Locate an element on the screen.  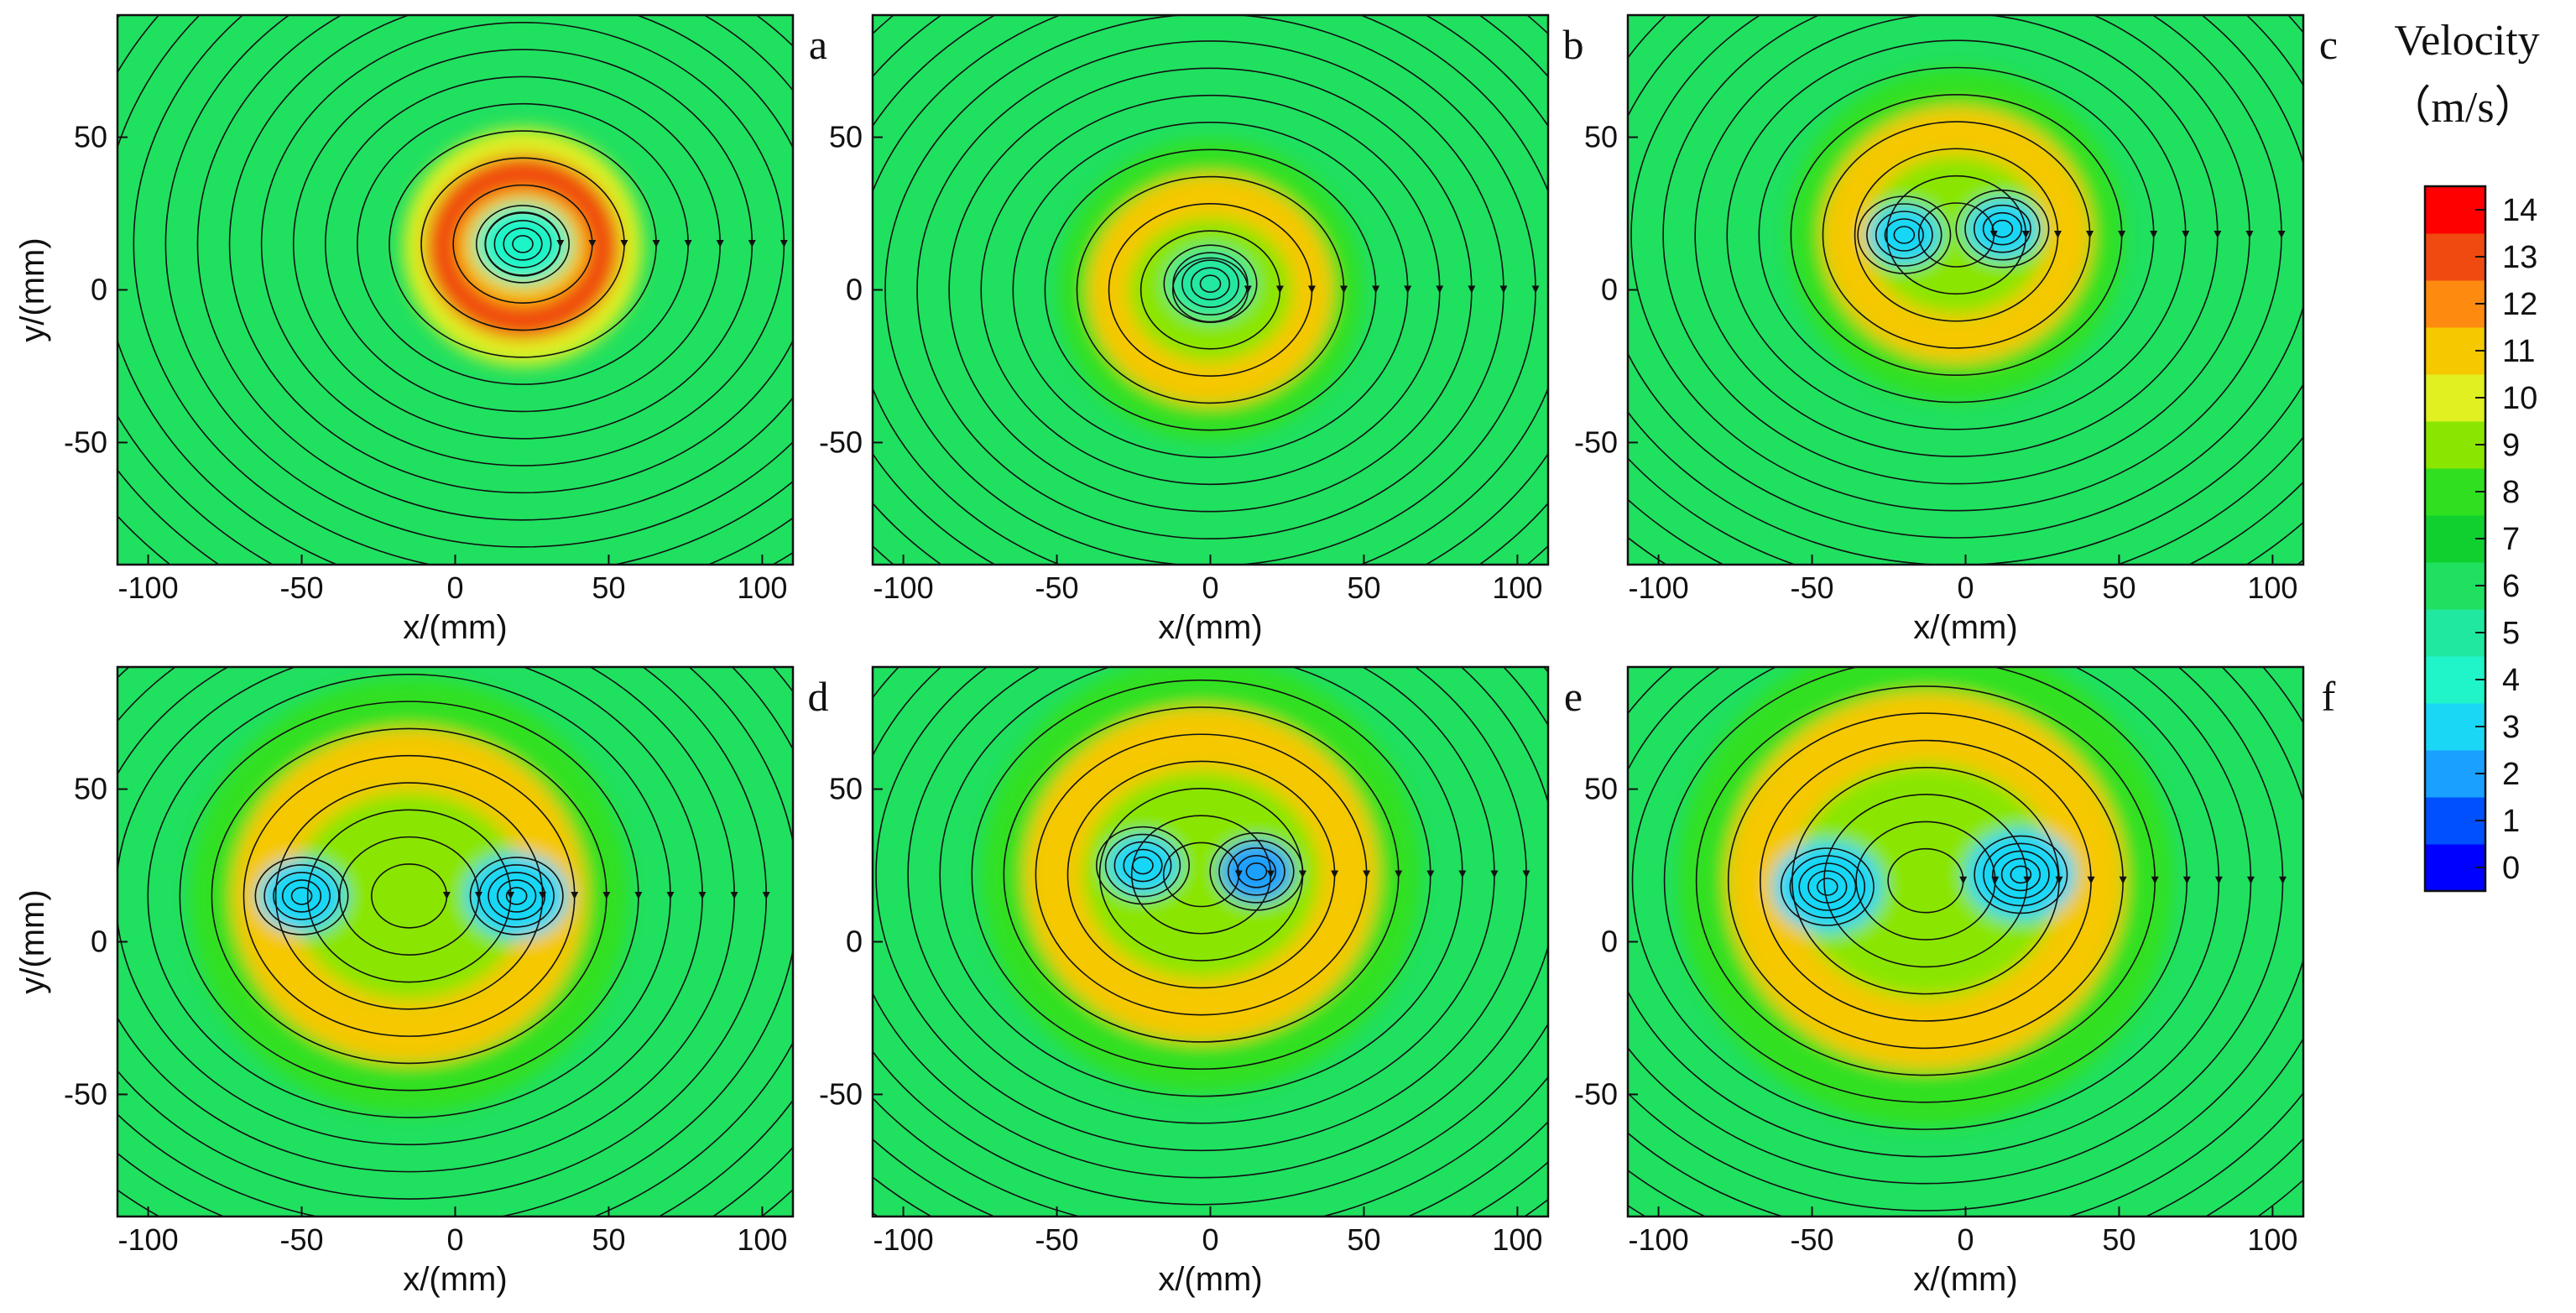
colorbar-unit: （m/s） is located at coordinates (2462, 108).